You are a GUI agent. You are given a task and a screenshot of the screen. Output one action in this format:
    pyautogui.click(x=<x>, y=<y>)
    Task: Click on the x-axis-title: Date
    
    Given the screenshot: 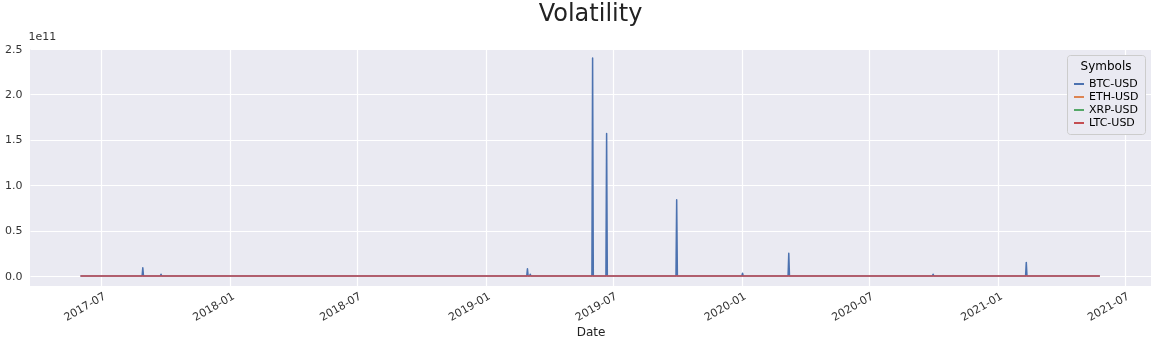 What is the action you would take?
    pyautogui.click(x=591, y=332)
    